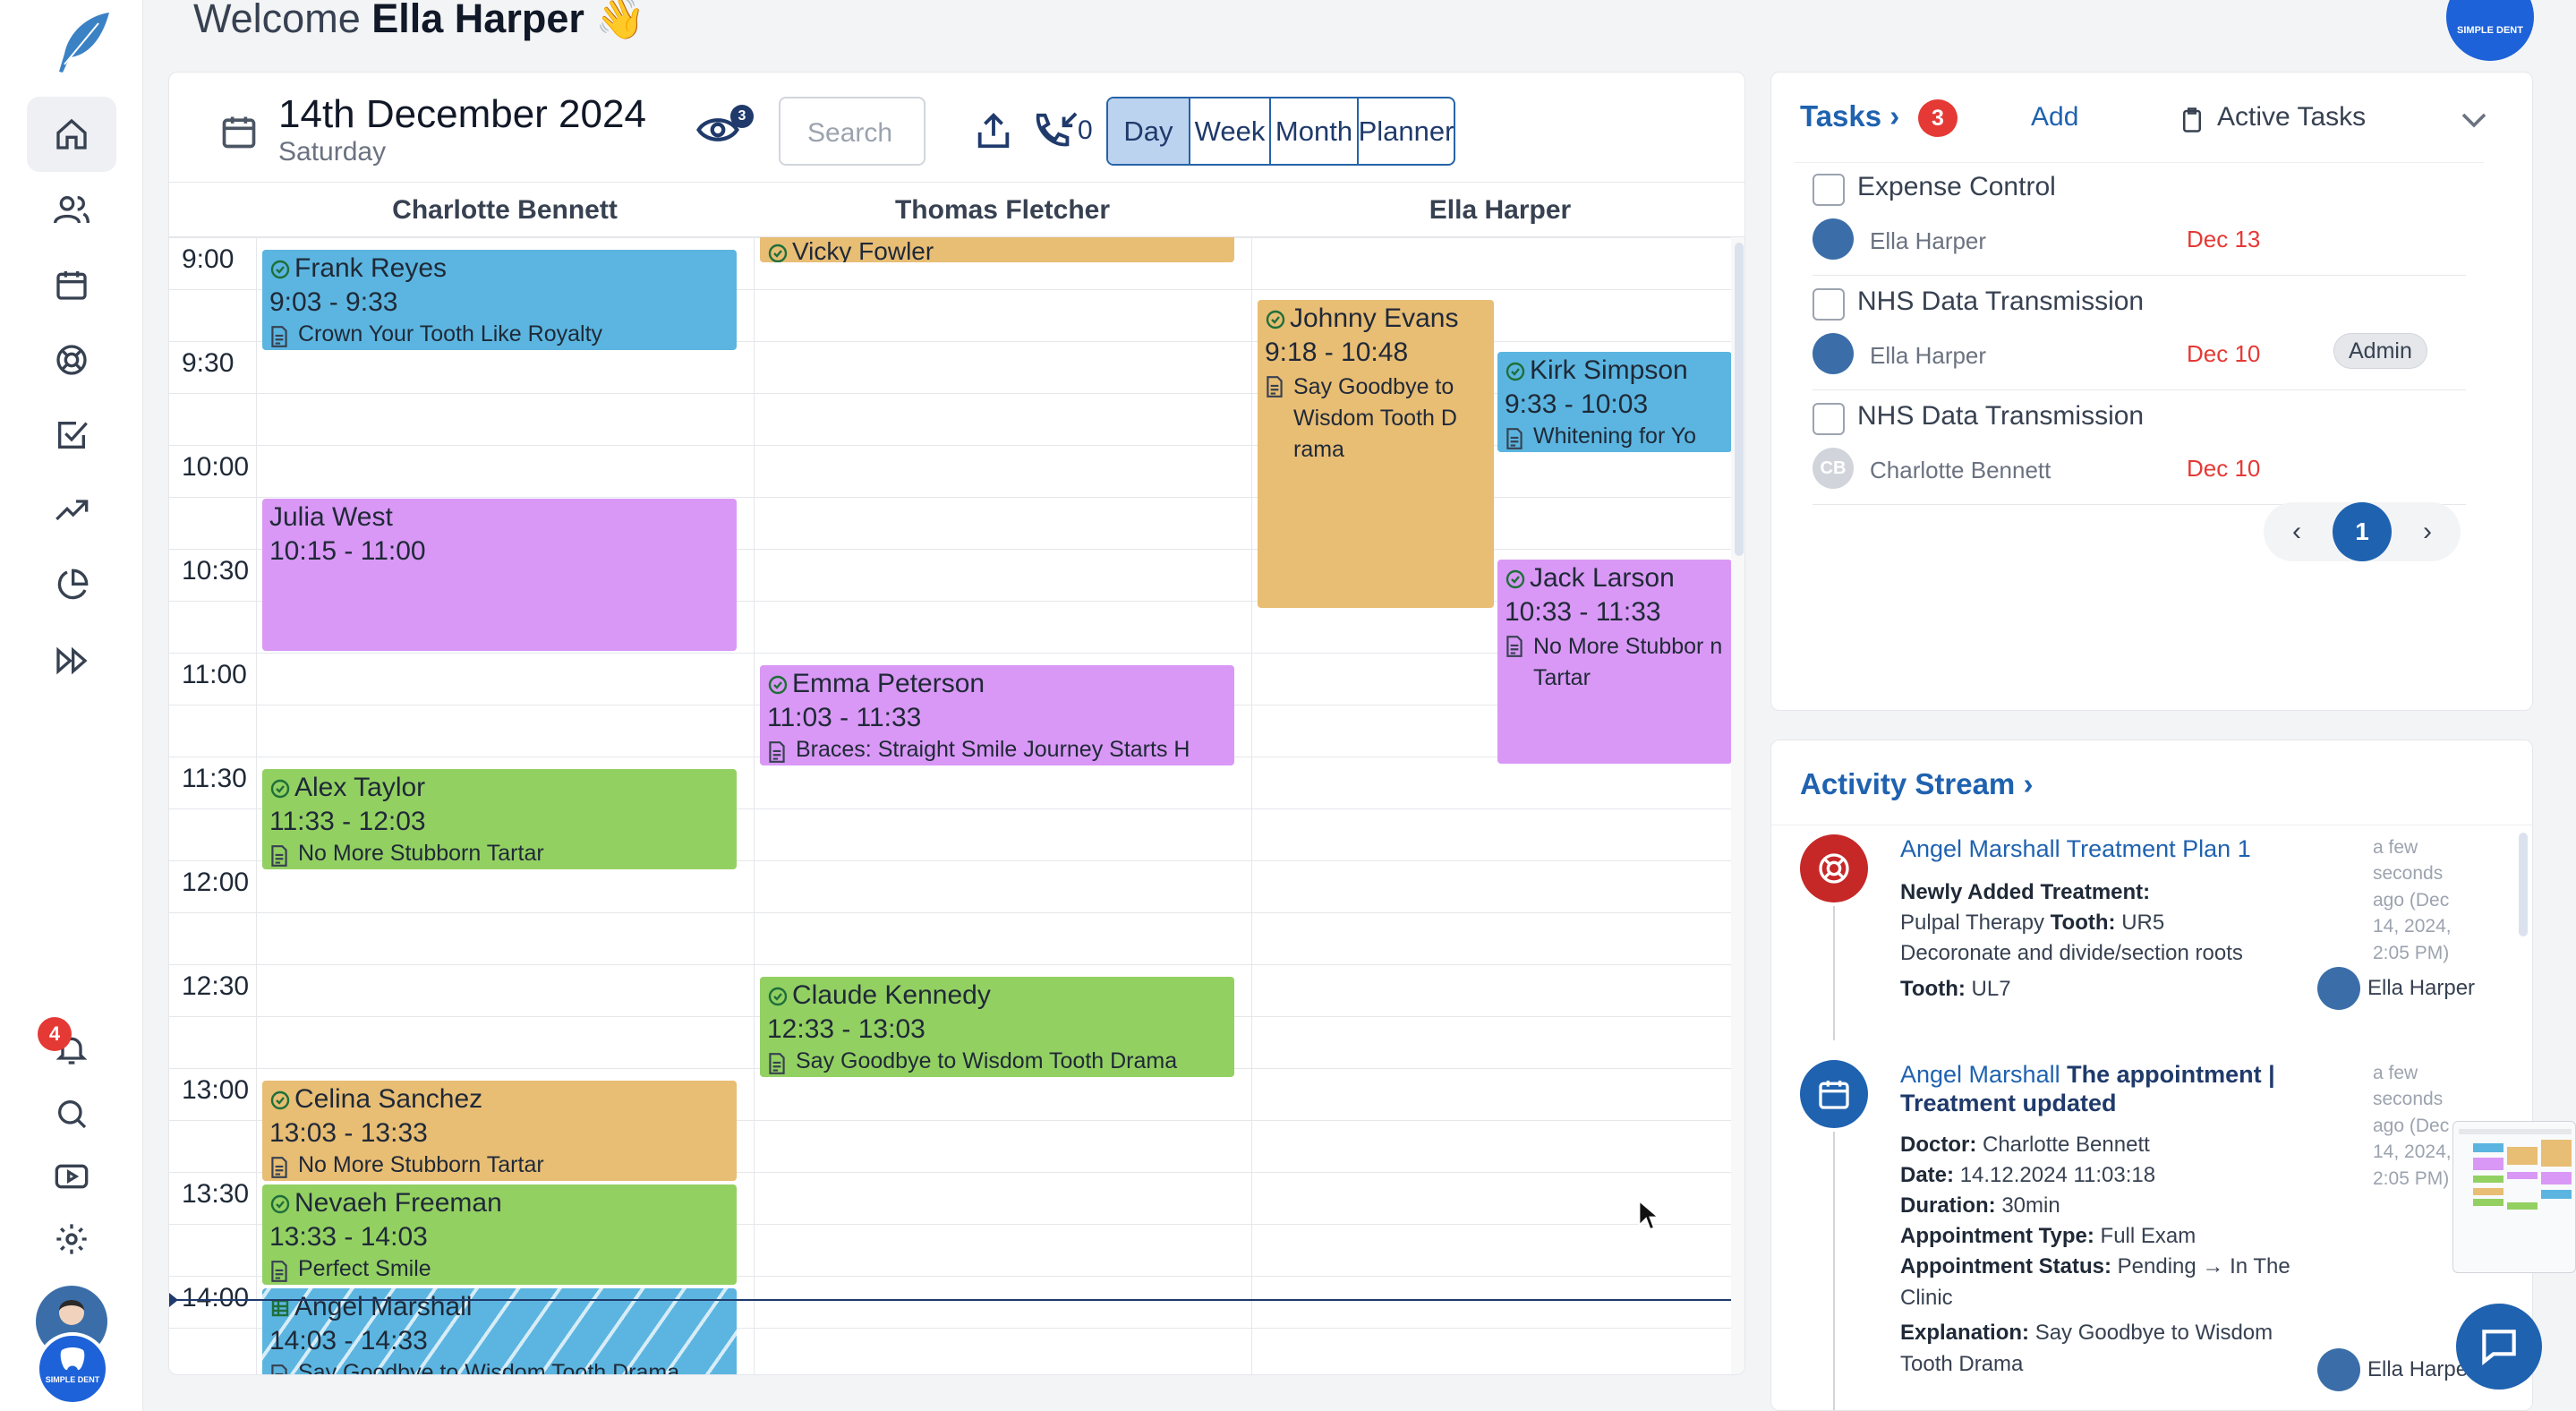  What do you see at coordinates (1972, 923) in the screenshot?
I see `treatment-name: Pulpal Therapy` at bounding box center [1972, 923].